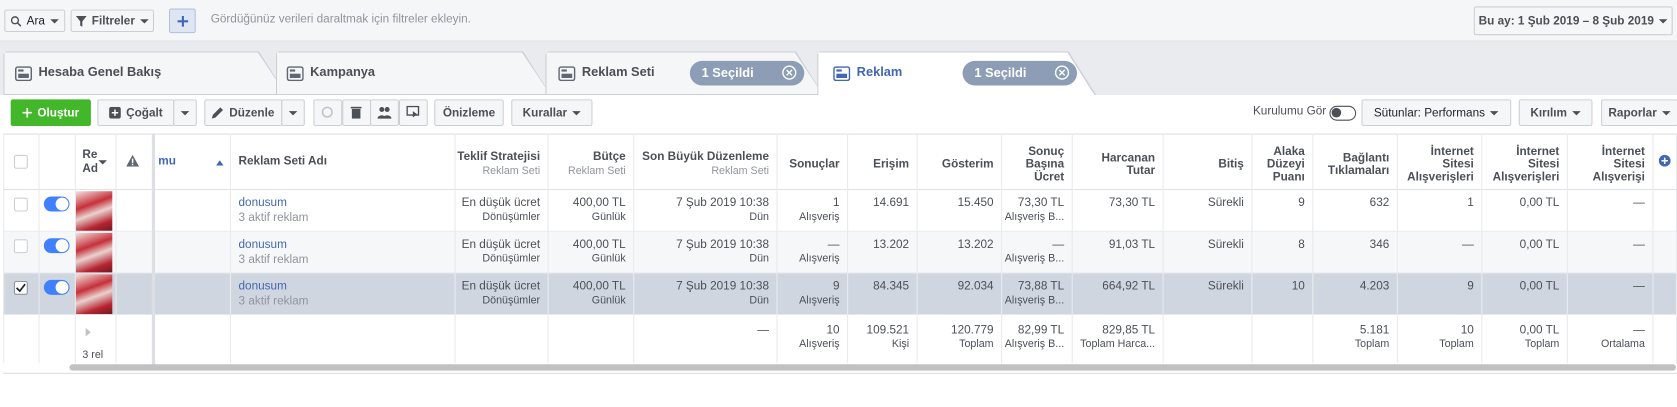  What do you see at coordinates (16, 21) in the screenshot?
I see `search-icon` at bounding box center [16, 21].